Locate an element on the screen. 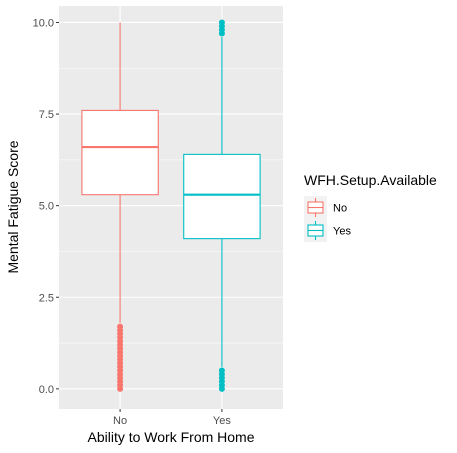  box-yes is located at coordinates (222, 205).